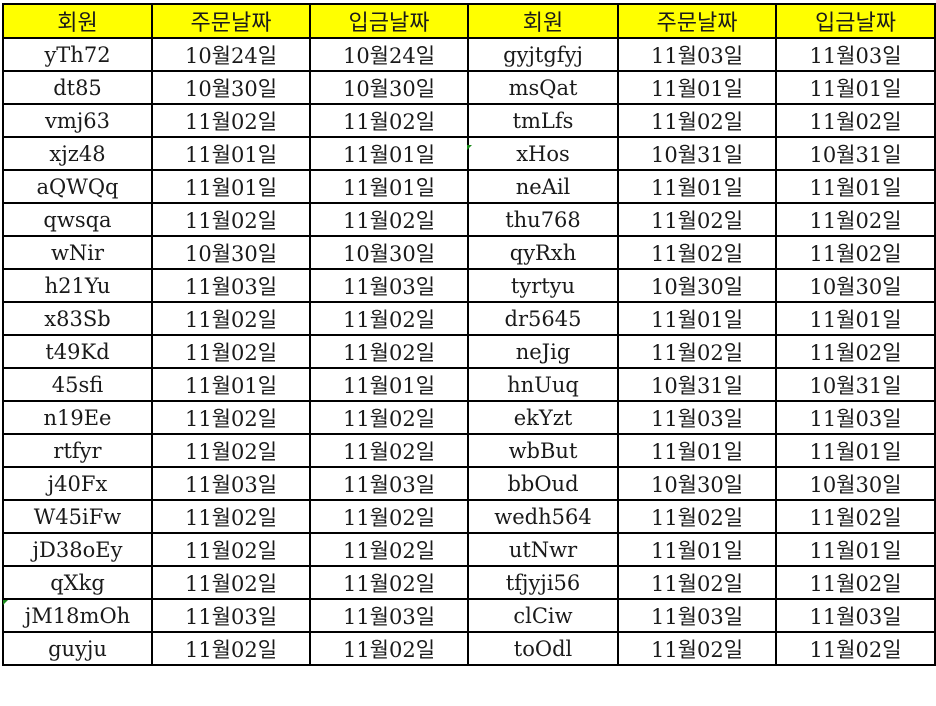 The image size is (936, 706). What do you see at coordinates (77, 351) in the screenshot?
I see `cell-member: t49Kd` at bounding box center [77, 351].